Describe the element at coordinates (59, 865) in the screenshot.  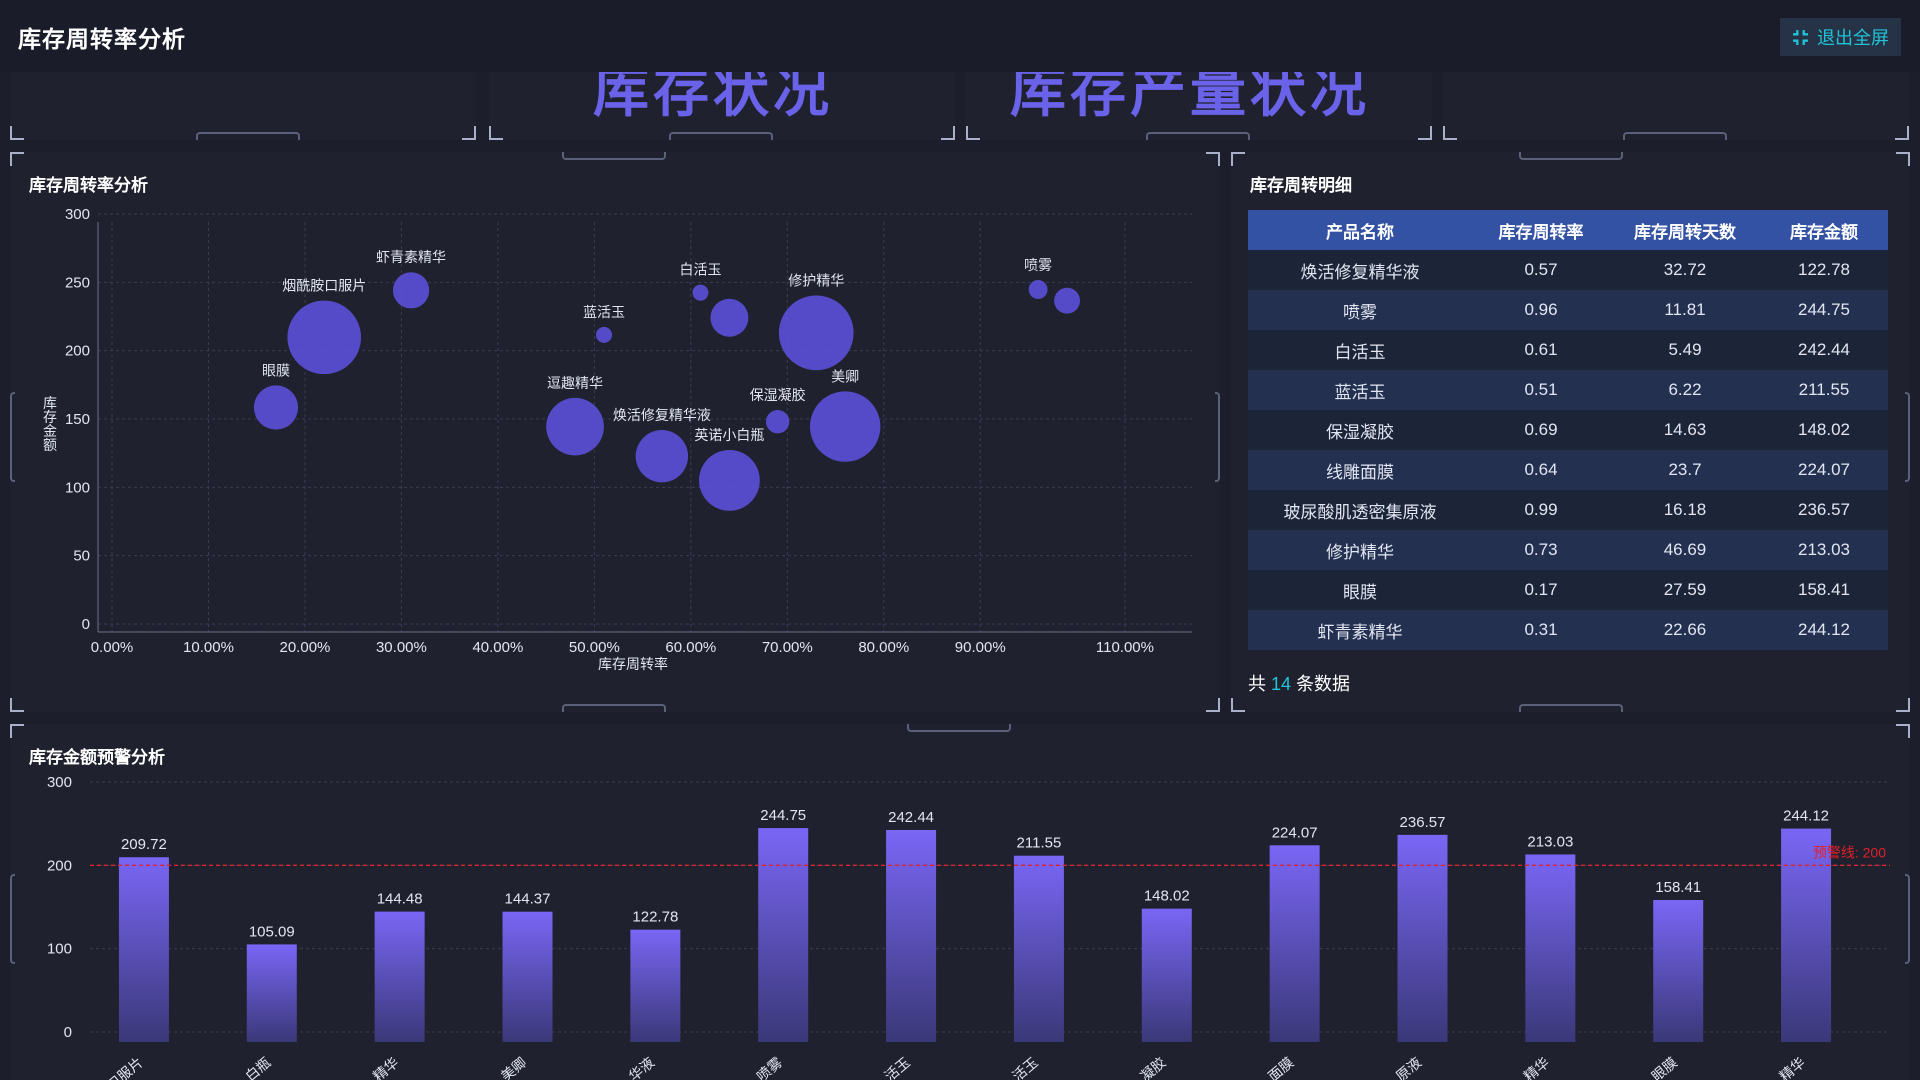
I see `y-tick-label: 200` at that location.